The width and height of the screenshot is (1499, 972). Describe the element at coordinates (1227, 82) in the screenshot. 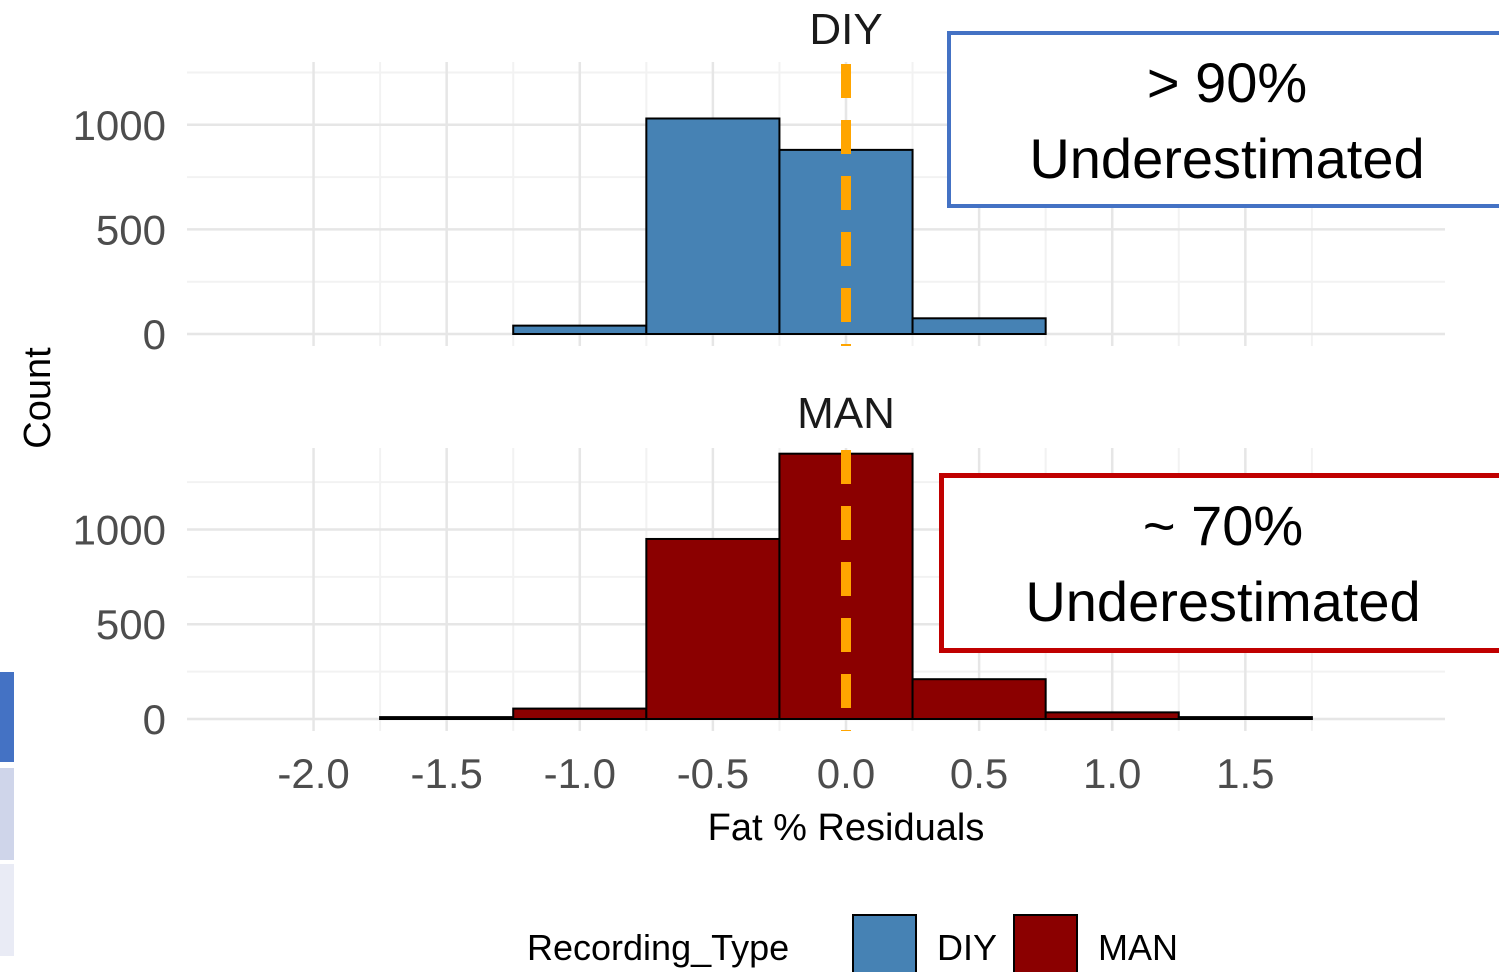

I see `callout-diy-percent: > 90%` at that location.